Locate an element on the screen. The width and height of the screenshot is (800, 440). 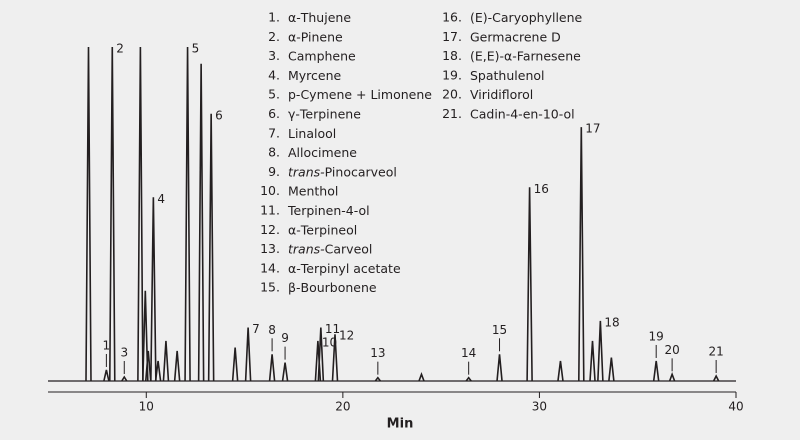
legend-text: γ-Terpinene is located at coordinates (324, 113).